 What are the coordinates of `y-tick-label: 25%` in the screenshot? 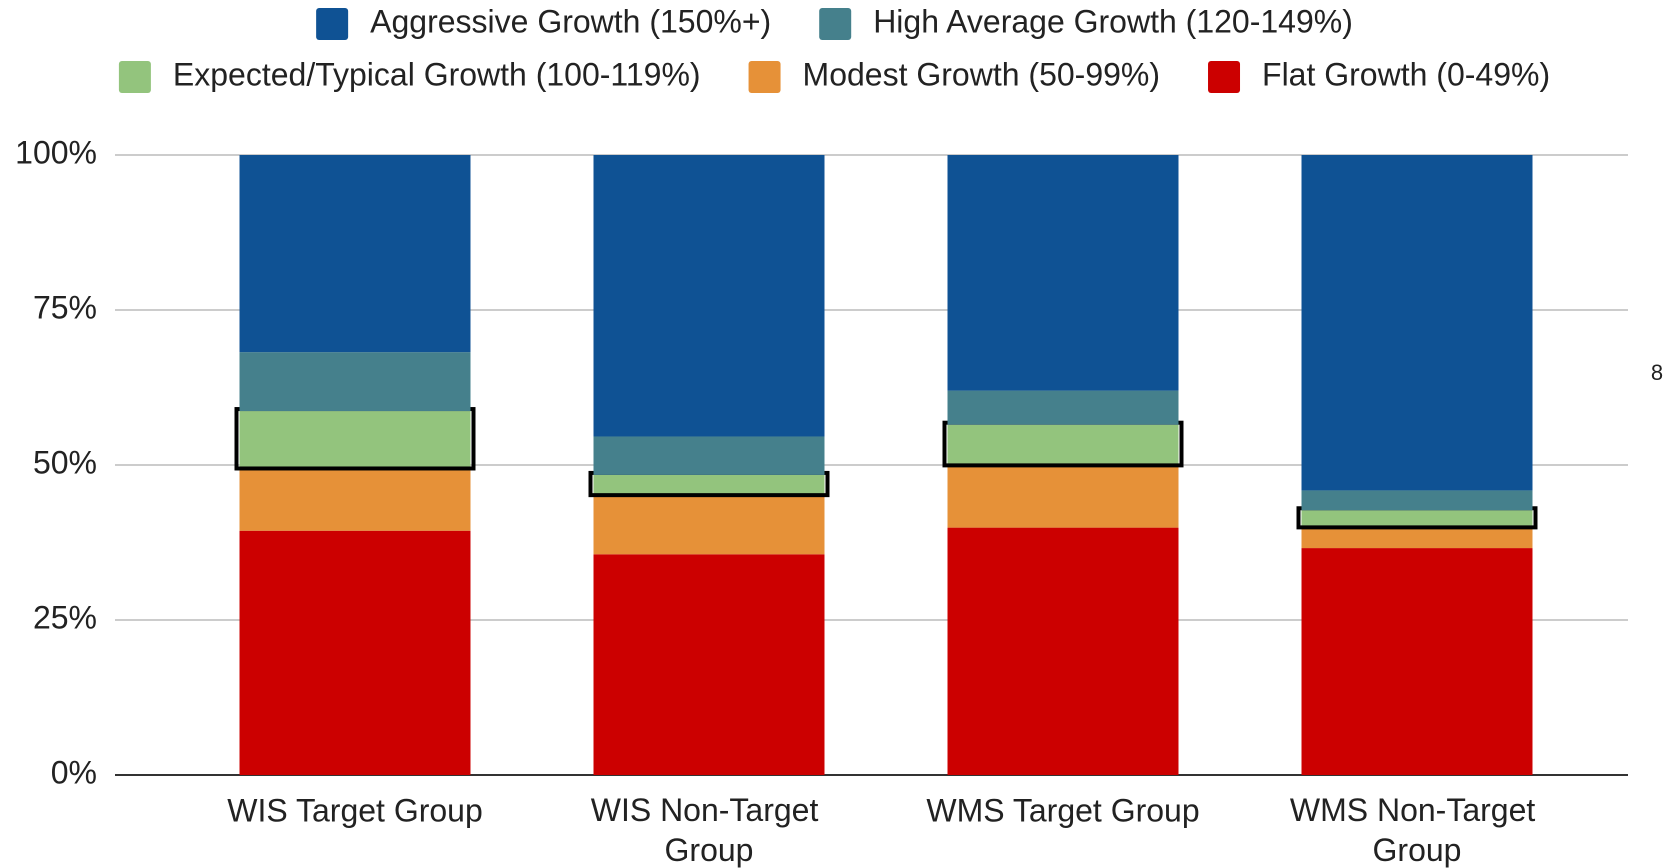 It's located at (65, 617).